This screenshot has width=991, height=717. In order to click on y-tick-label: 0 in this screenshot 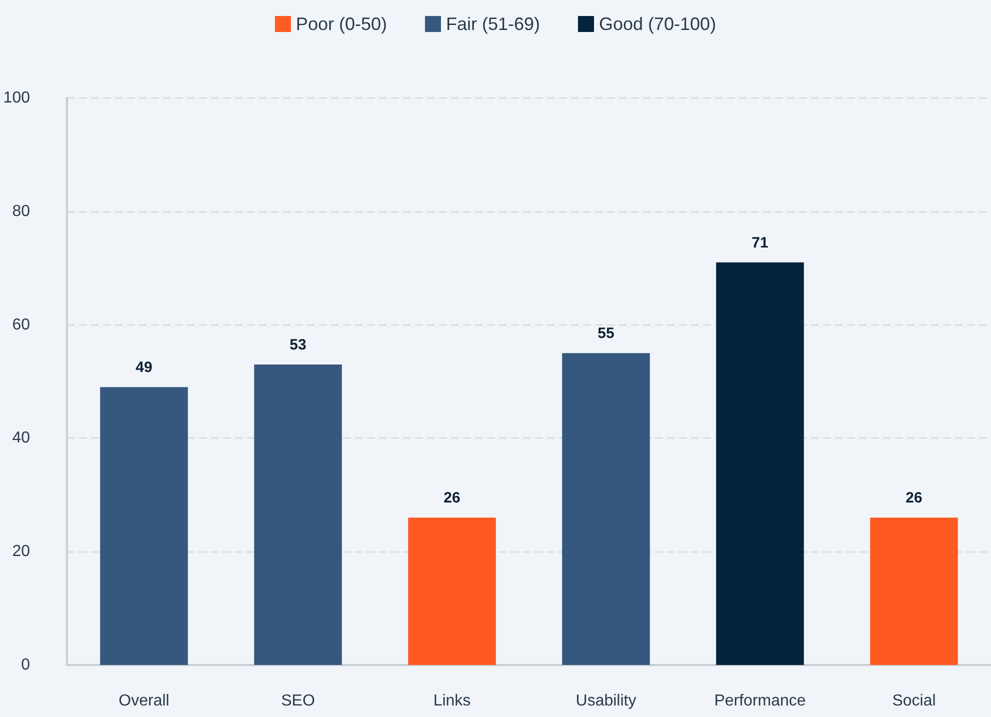, I will do `click(25, 665)`.